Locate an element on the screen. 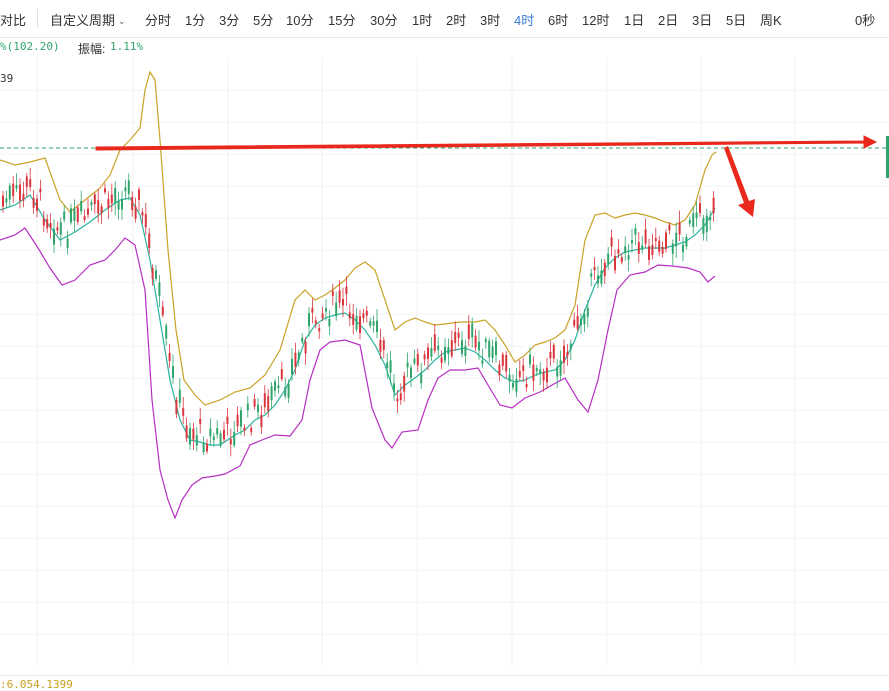  tab-period-13: 1日 is located at coordinates (634, 20).